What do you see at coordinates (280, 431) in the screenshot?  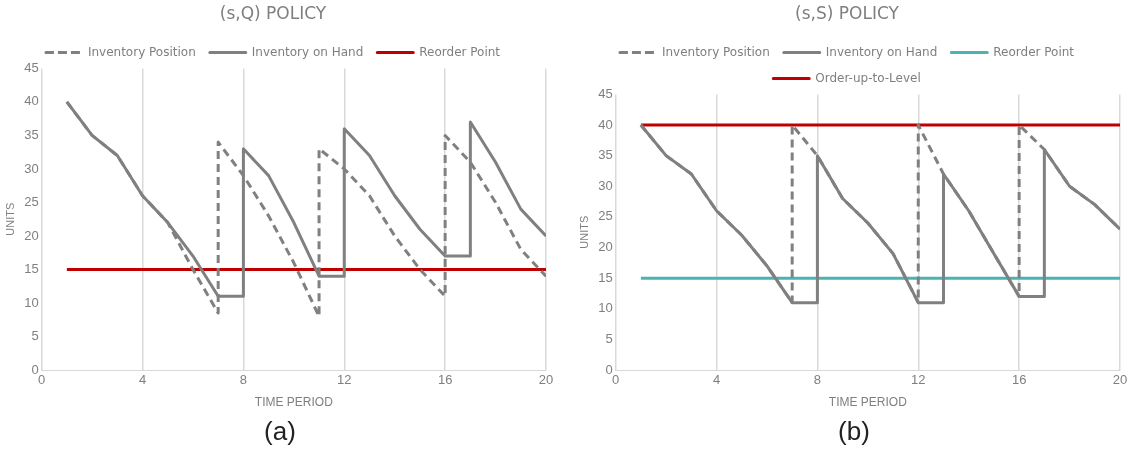 I see `text: (a)` at bounding box center [280, 431].